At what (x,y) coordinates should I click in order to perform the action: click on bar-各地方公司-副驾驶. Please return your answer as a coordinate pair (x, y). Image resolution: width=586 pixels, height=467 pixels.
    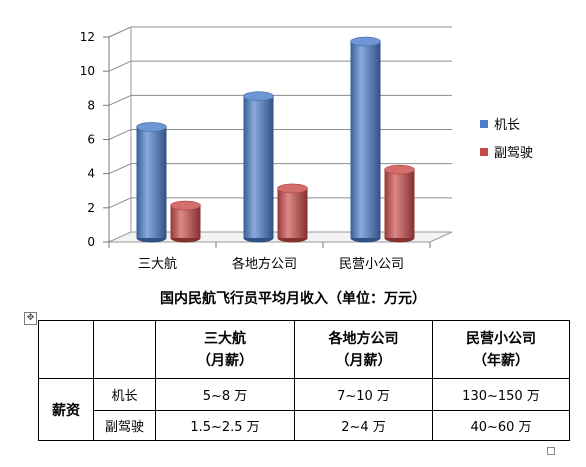
    Looking at the image, I should click on (292, 213).